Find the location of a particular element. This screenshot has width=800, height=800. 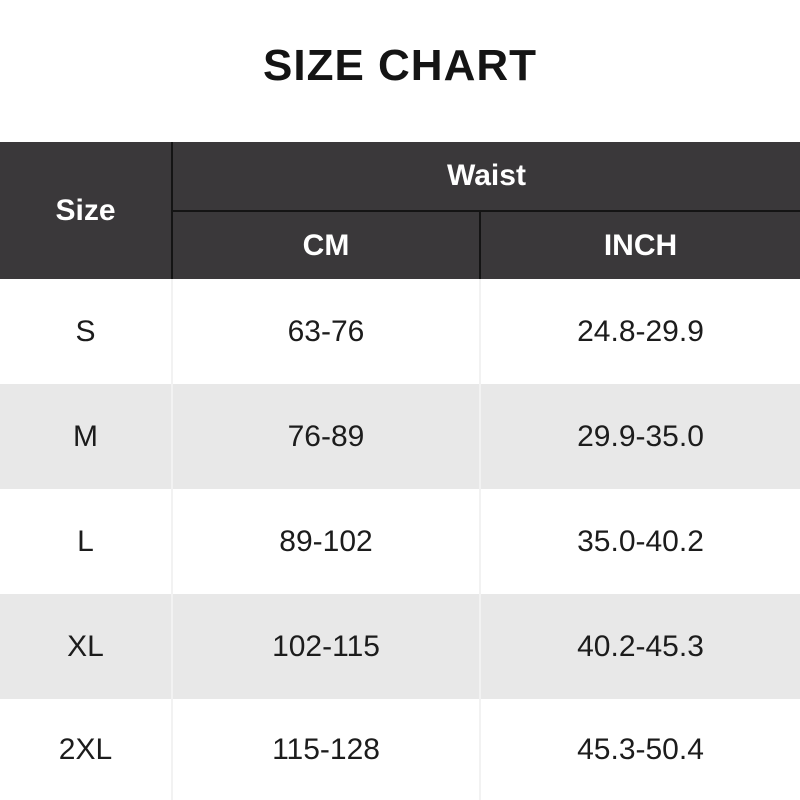

table-row: S 63-76 24.8-29.9 is located at coordinates (400, 331).